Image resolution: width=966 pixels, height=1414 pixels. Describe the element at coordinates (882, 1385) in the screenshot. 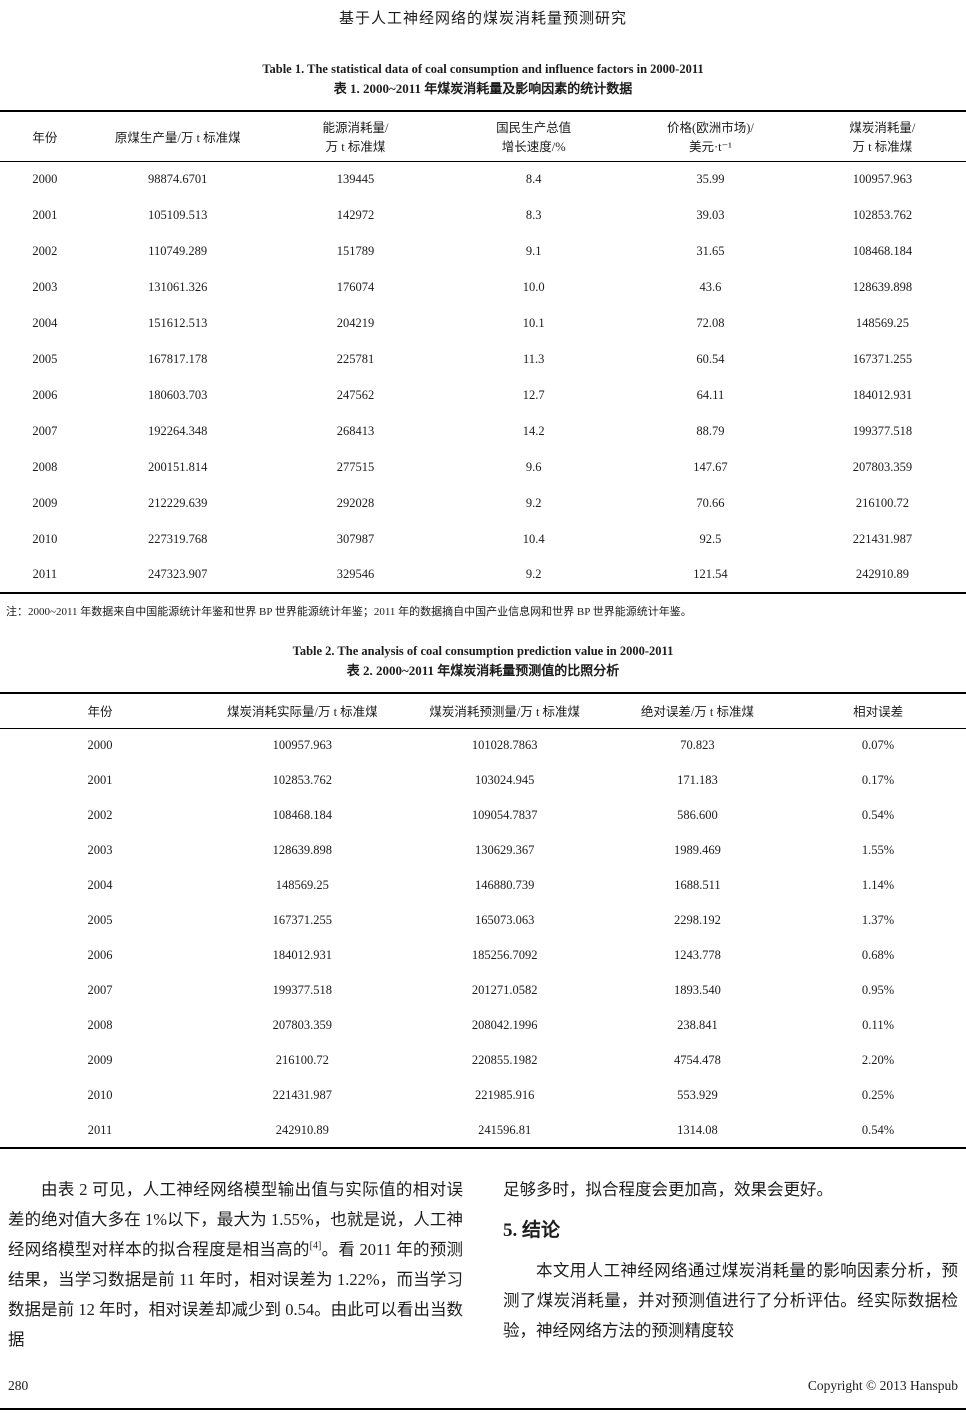

I see `copyright-notice: Copyright © 2013 Hanspub` at that location.